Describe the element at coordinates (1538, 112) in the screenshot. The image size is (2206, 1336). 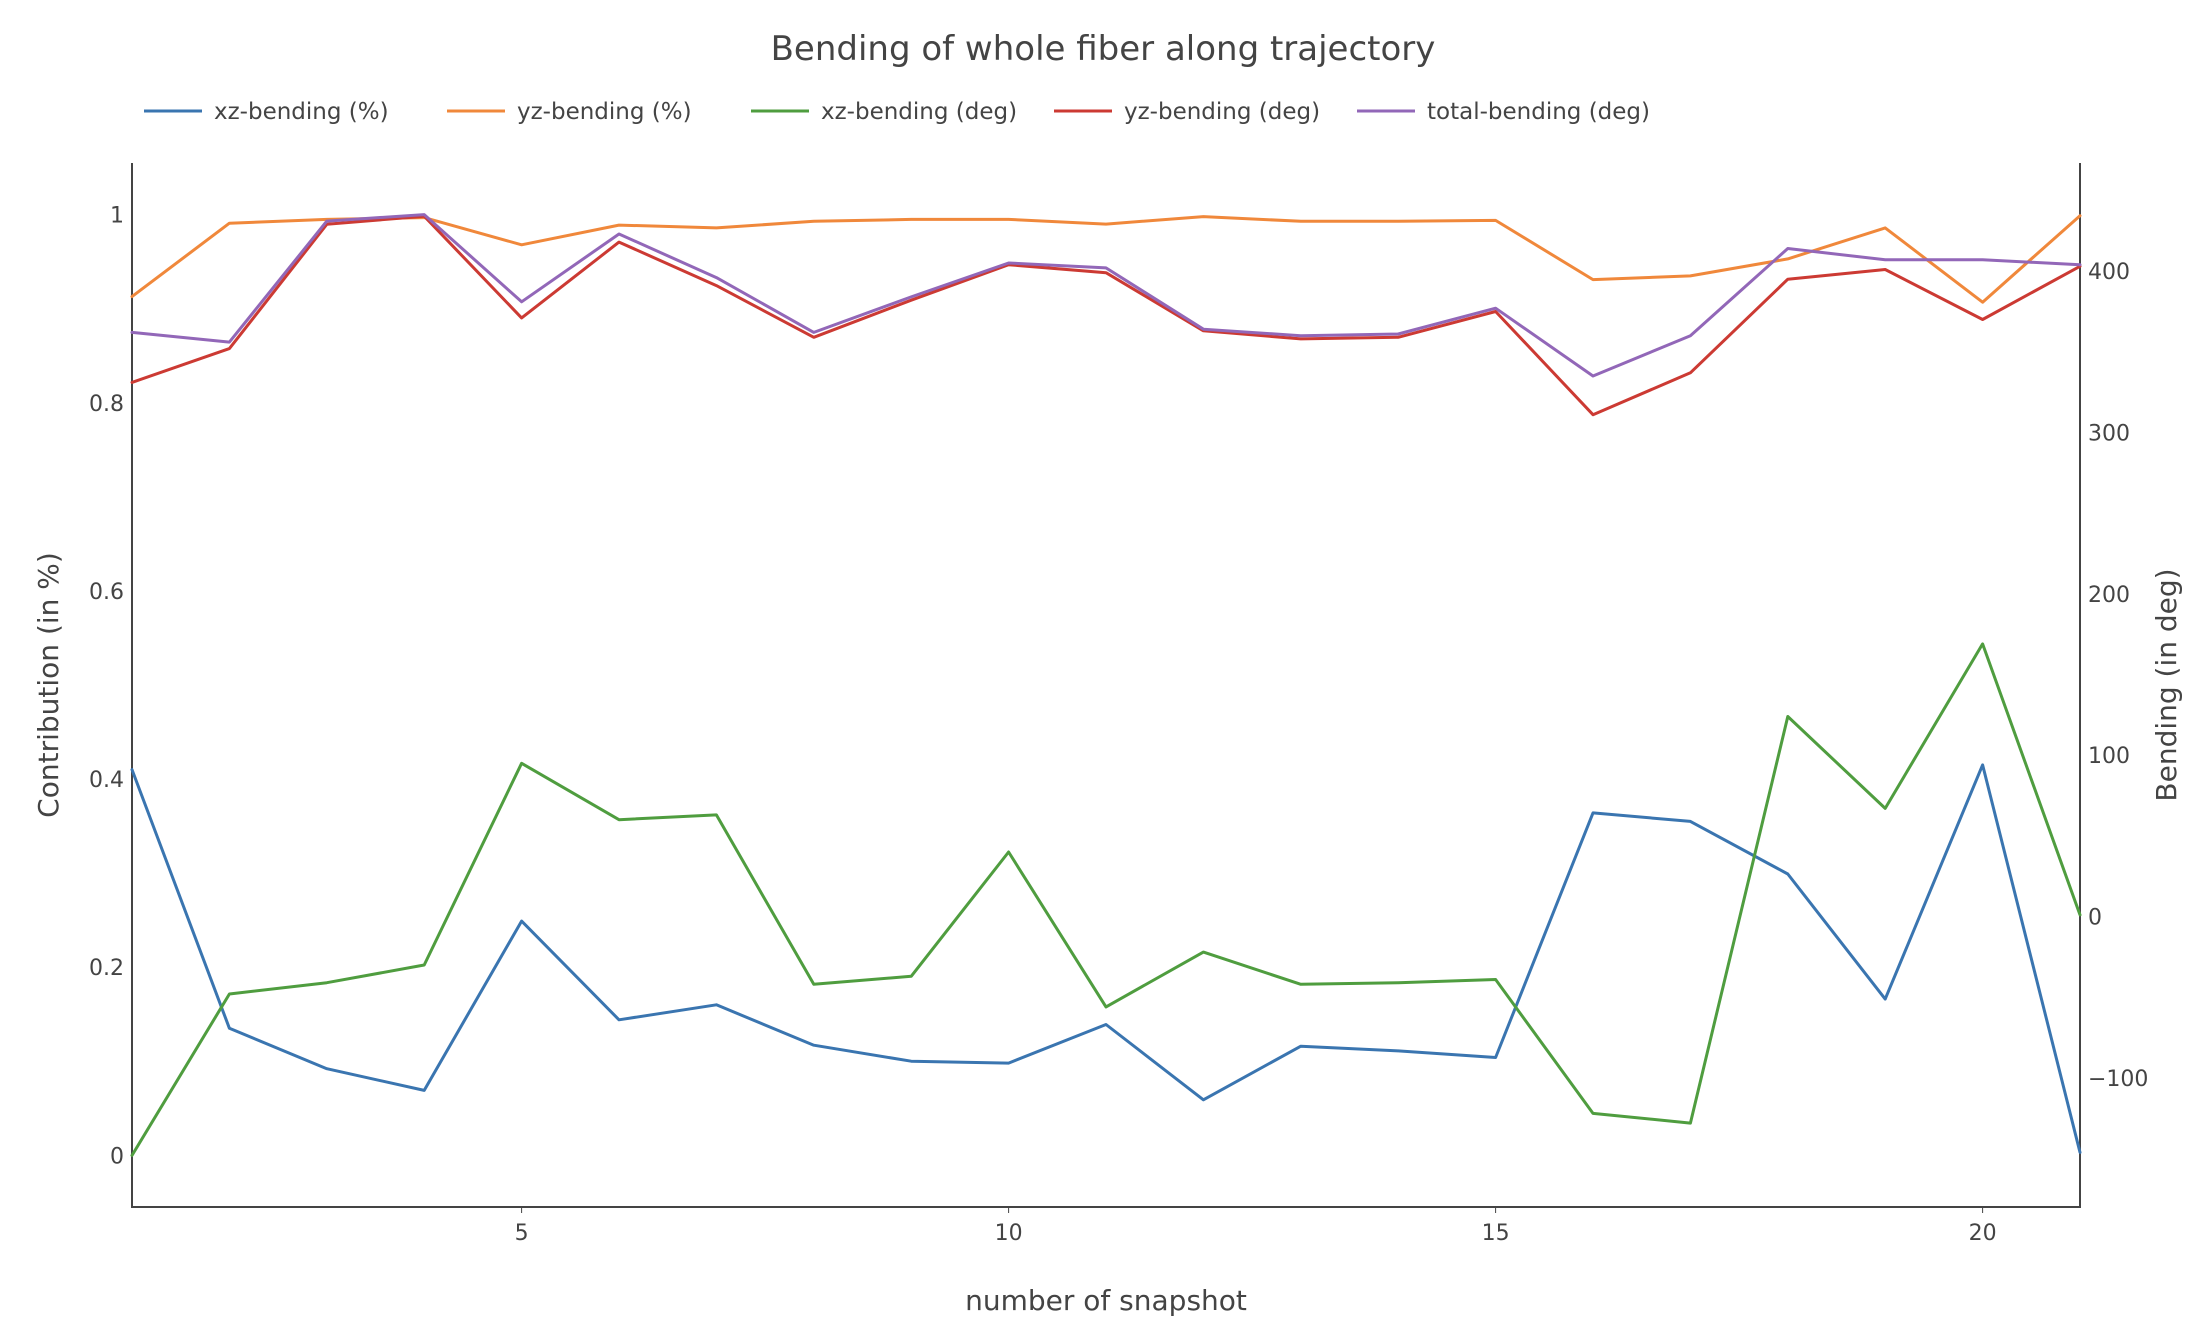
I see `legend-label: total-bending (deg)` at that location.